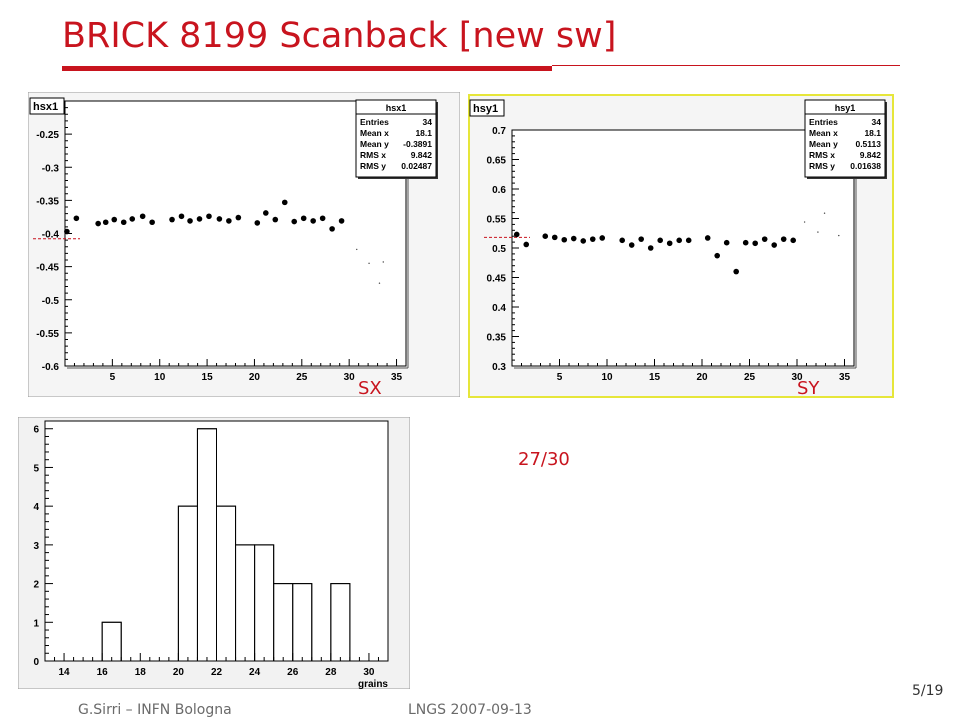  I want to click on y-tick-label: 0, so click(36, 662).